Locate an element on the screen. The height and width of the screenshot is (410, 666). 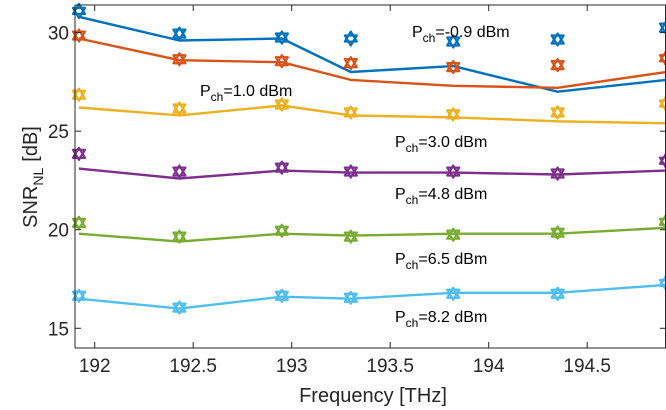
series-6-annotation: Pch=8.2 dBm is located at coordinates (441, 319).